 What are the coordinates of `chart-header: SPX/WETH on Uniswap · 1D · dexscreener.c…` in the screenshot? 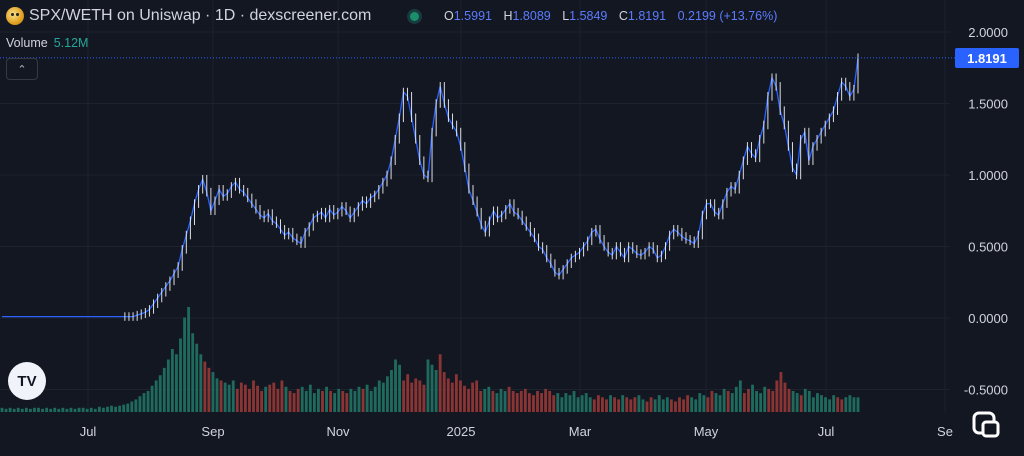 It's located at (475, 17).